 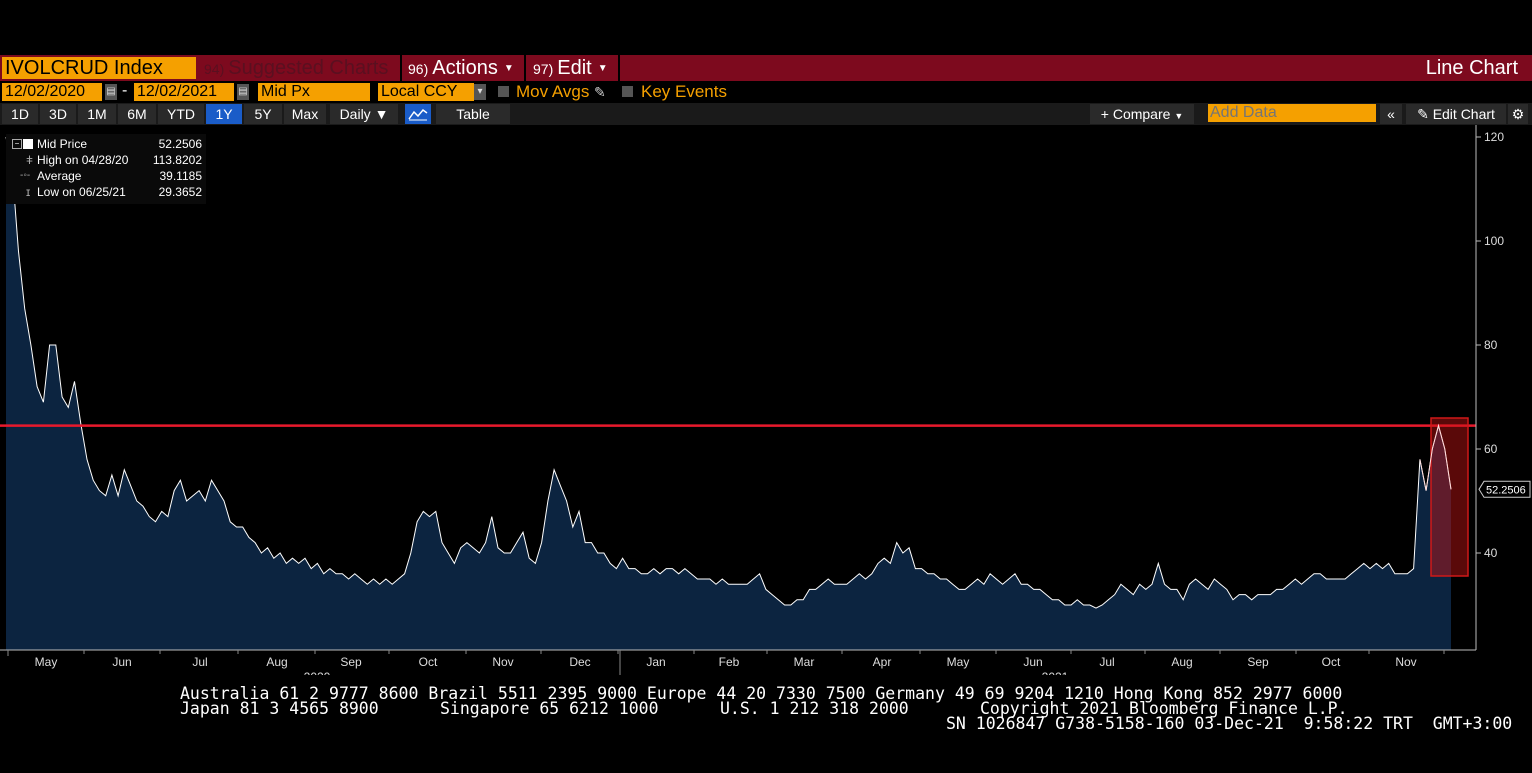 I want to click on legend-low: ɪ Low on 06/25/21 29.3652, so click(x=106, y=192).